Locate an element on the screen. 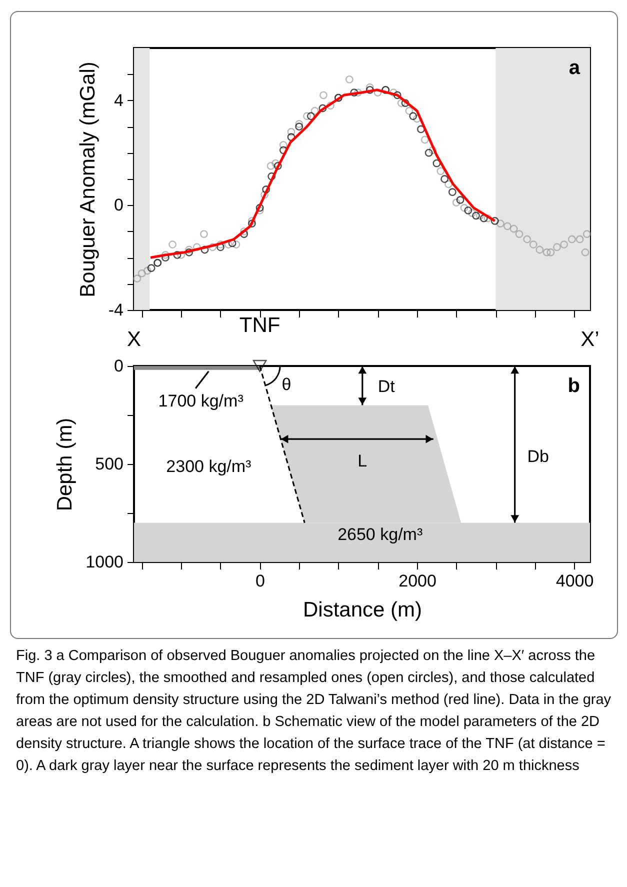  annotation: Dt is located at coordinates (387, 386).